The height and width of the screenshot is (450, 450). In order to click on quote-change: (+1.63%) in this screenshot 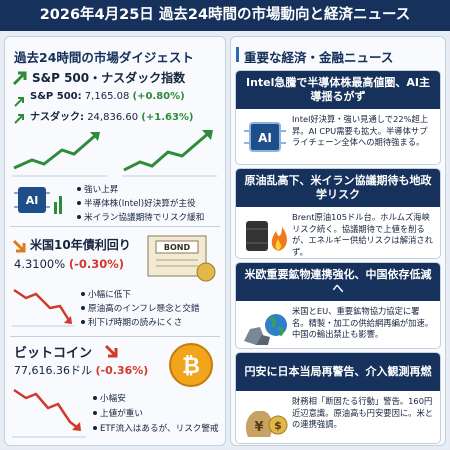, I will do `click(167, 117)`.